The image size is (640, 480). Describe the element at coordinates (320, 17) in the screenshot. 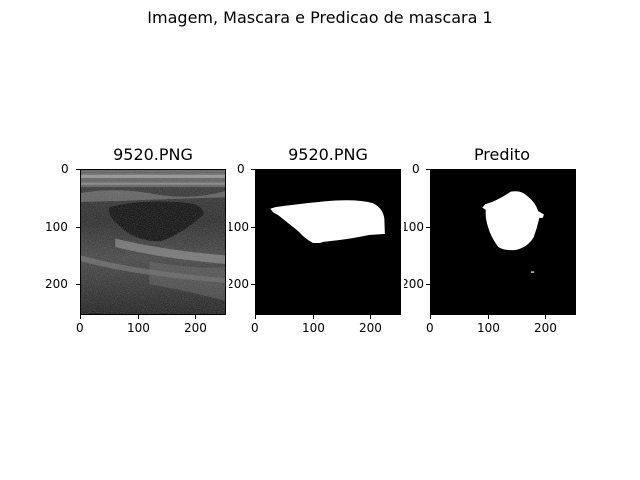

I see `figure-title: Imagem, Mascara e Predicao de mascara 1` at that location.